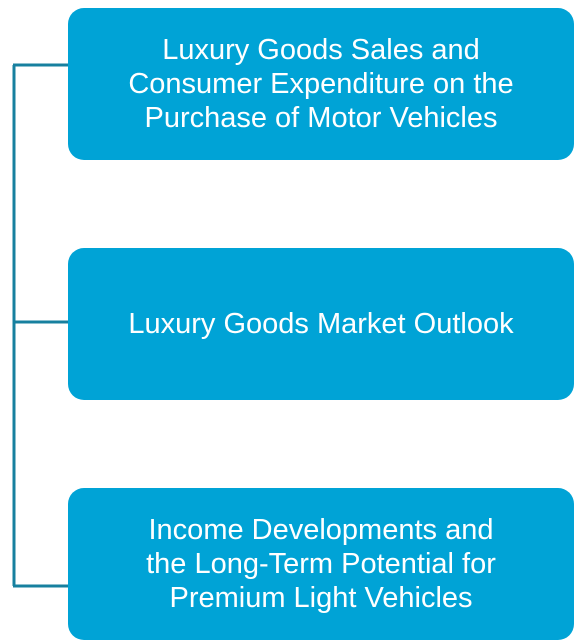  What do you see at coordinates (321, 530) in the screenshot?
I see `box-label: Income Developments and` at bounding box center [321, 530].